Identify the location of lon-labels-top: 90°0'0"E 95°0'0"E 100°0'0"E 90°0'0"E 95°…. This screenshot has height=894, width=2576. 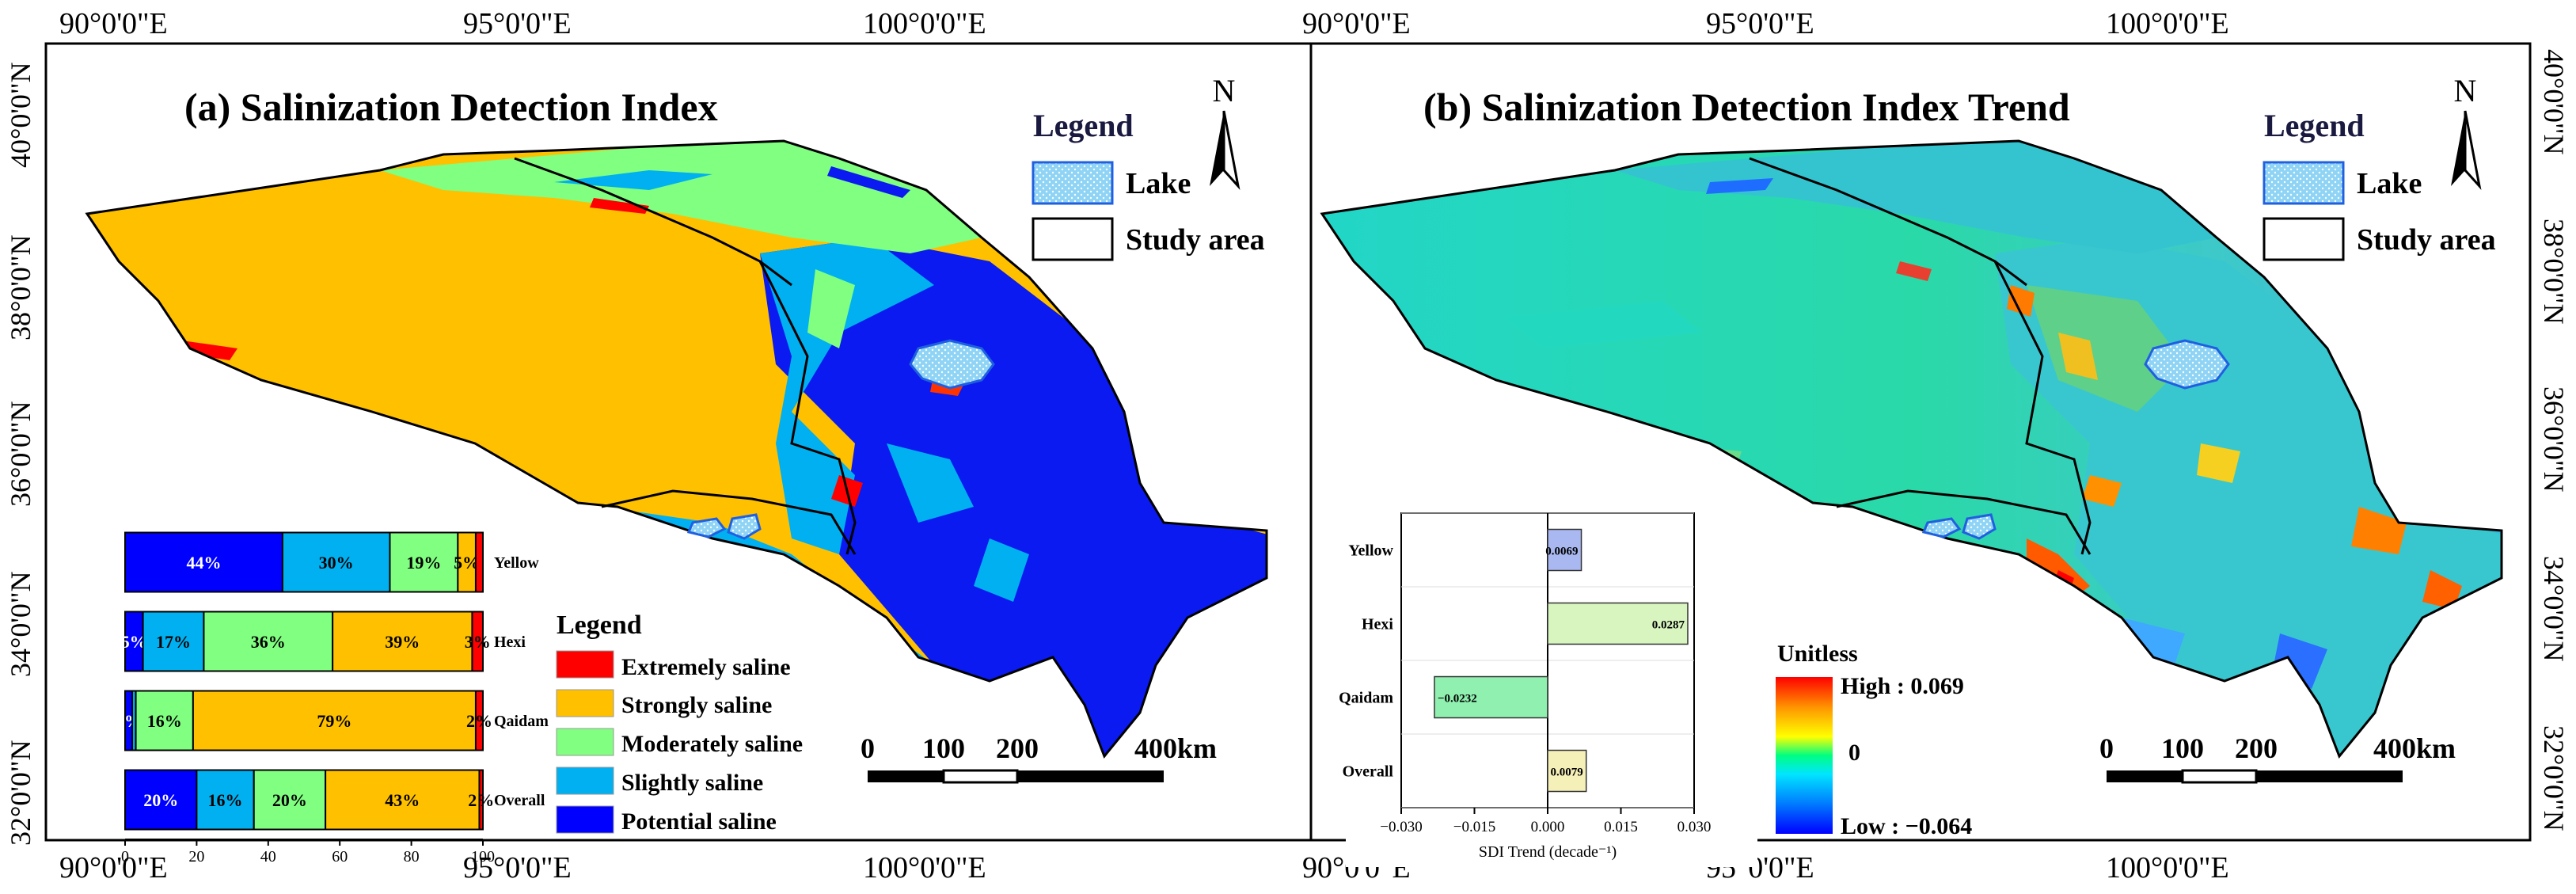
(1144, 23).